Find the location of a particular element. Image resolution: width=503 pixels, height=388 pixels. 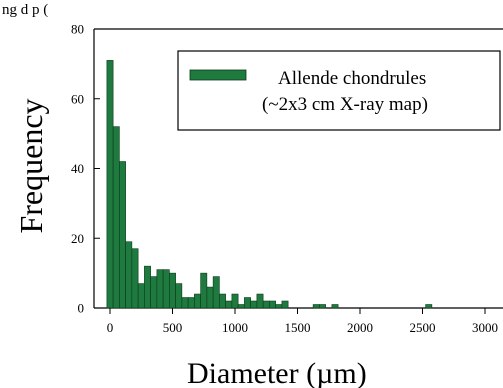

x-tick-label: 2500 is located at coordinates (423, 327).